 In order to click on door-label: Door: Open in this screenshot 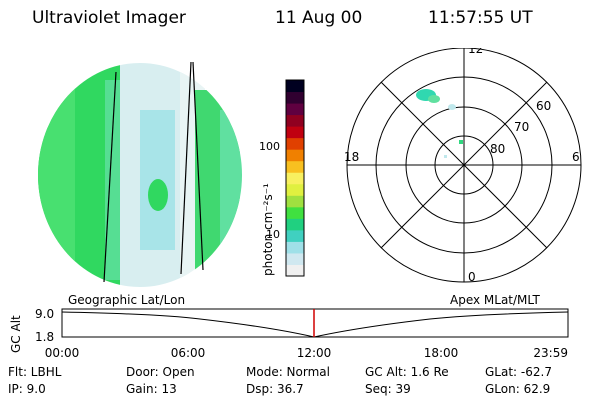, I will do `click(160, 372)`.